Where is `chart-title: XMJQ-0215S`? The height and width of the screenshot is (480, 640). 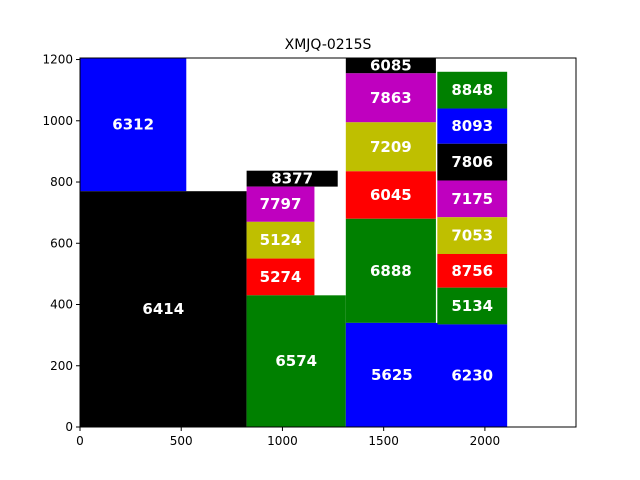
chart-title: XMJQ-0215S is located at coordinates (328, 45).